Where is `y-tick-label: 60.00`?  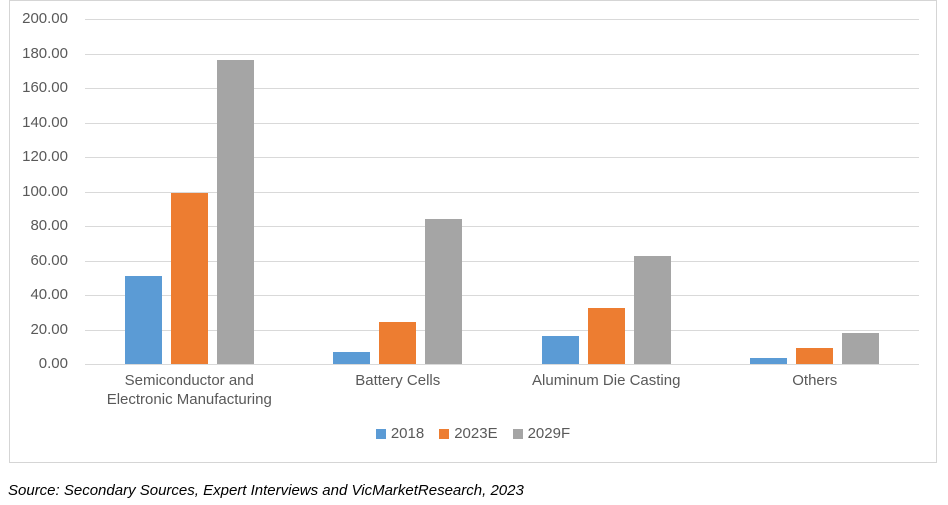
y-tick-label: 60.00 is located at coordinates (49, 260).